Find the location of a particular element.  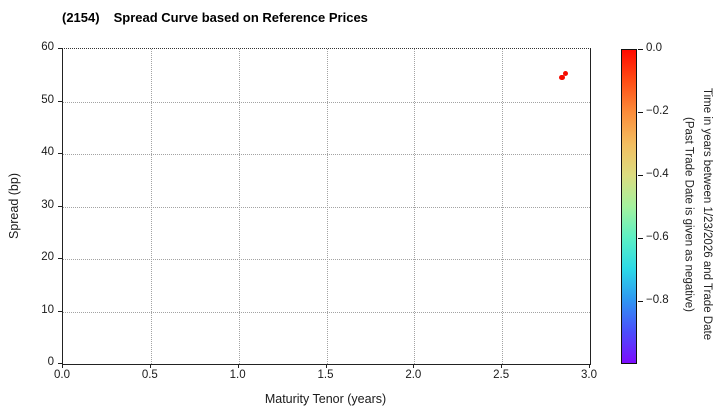

x-tick-label: 0.5 is located at coordinates (149, 375).